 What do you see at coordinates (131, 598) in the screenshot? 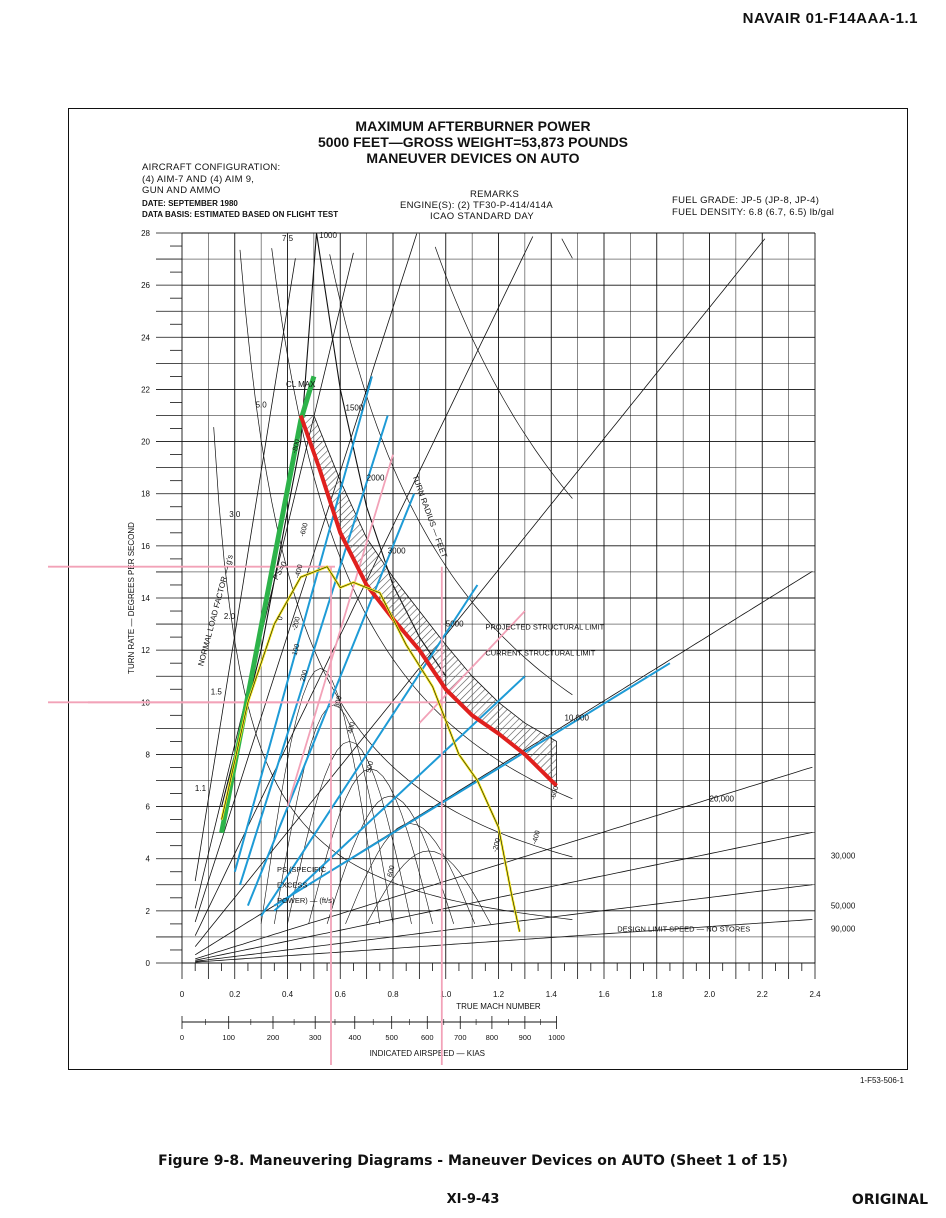
I see `y-axis-label: TURN RATE — DEGREES PER SECOND` at bounding box center [131, 598].